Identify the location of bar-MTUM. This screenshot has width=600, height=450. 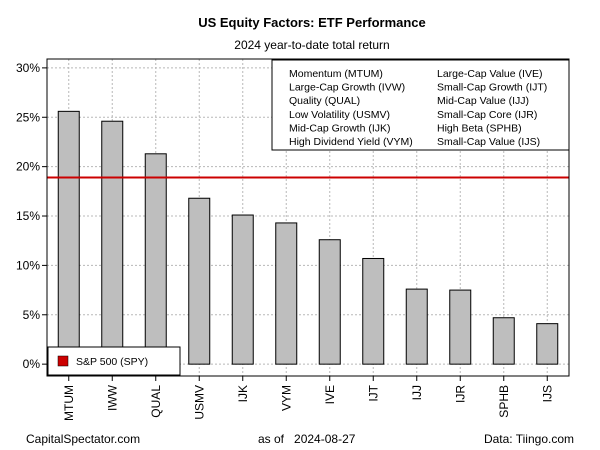
(68, 237).